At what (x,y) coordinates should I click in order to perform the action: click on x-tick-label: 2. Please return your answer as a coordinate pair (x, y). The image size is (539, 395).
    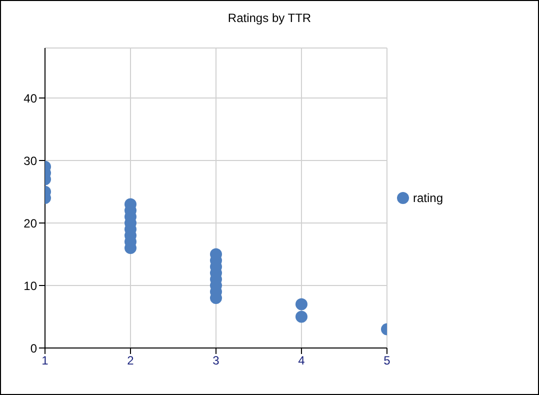
    Looking at the image, I should click on (130, 361).